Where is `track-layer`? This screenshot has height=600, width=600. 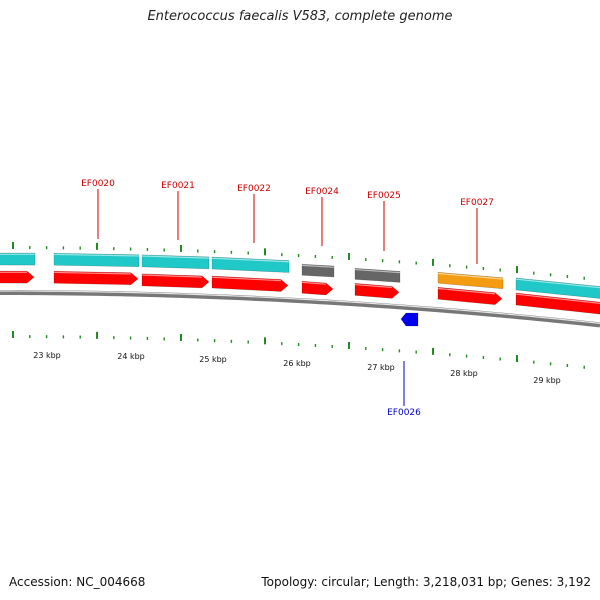
track-layer is located at coordinates (300, 290).